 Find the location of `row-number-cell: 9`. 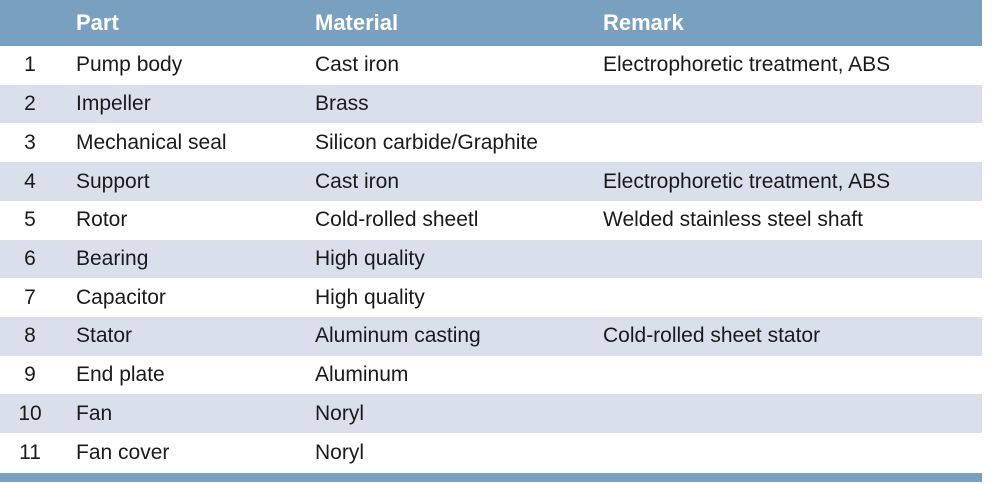

row-number-cell: 9 is located at coordinates (30, 375).